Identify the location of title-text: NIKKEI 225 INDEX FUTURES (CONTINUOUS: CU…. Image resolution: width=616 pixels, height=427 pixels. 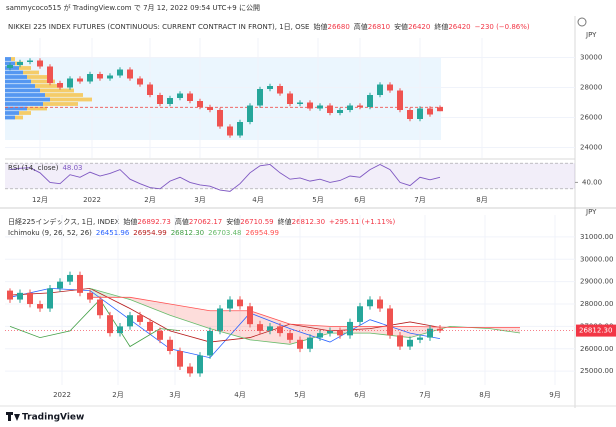
(159, 27).